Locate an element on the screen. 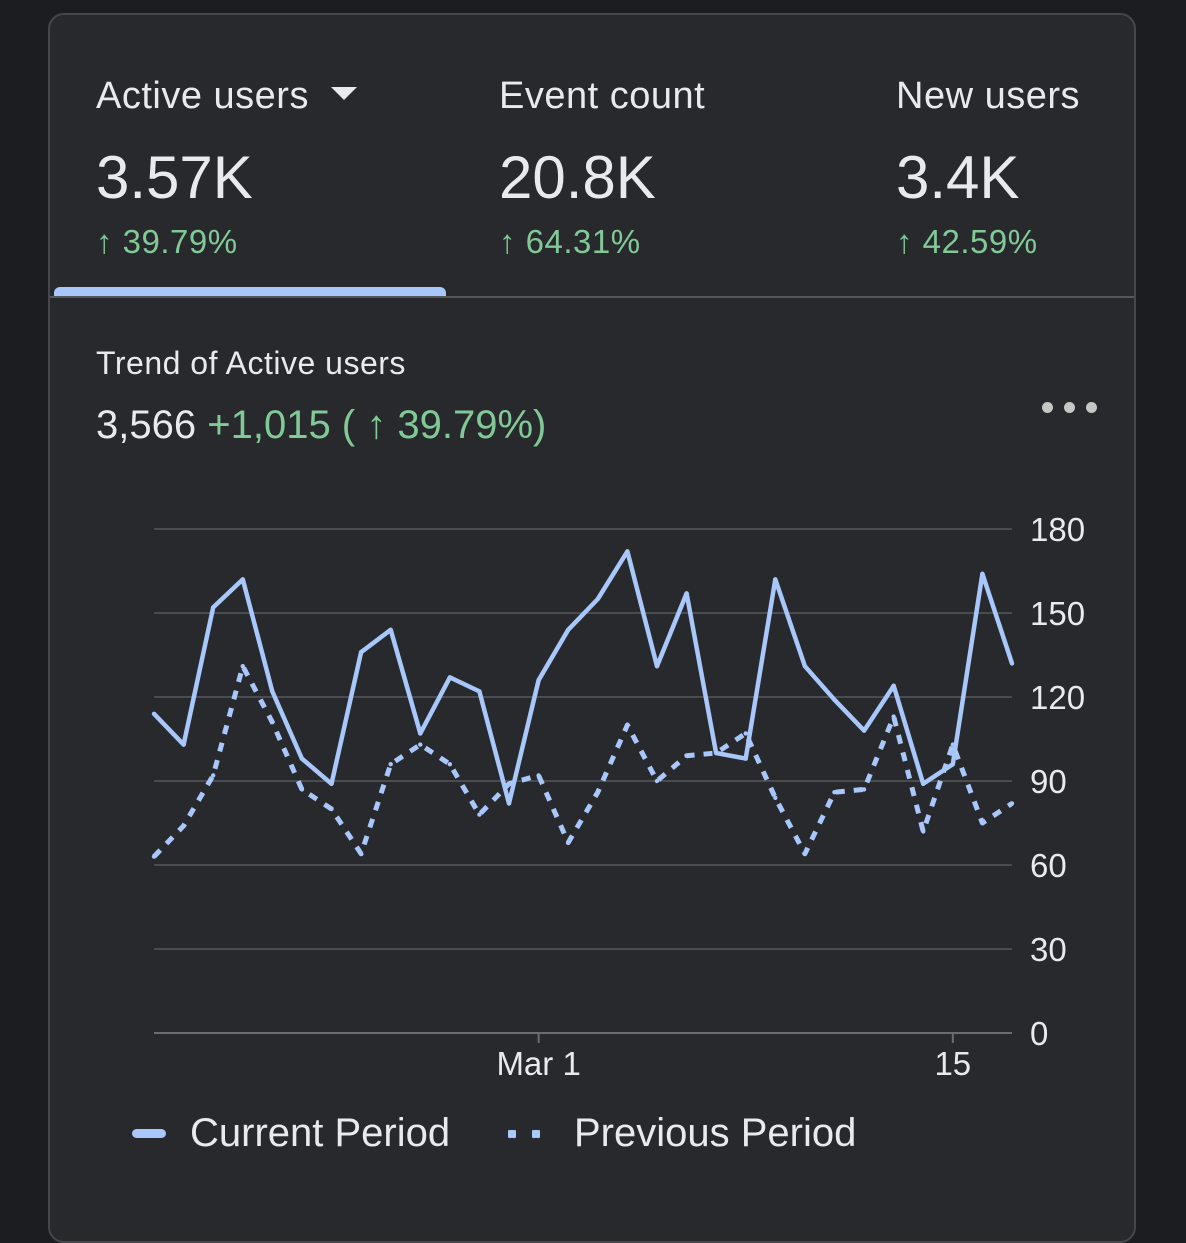 The width and height of the screenshot is (1186, 1243). y-tick-label: 120 is located at coordinates (1057, 697).